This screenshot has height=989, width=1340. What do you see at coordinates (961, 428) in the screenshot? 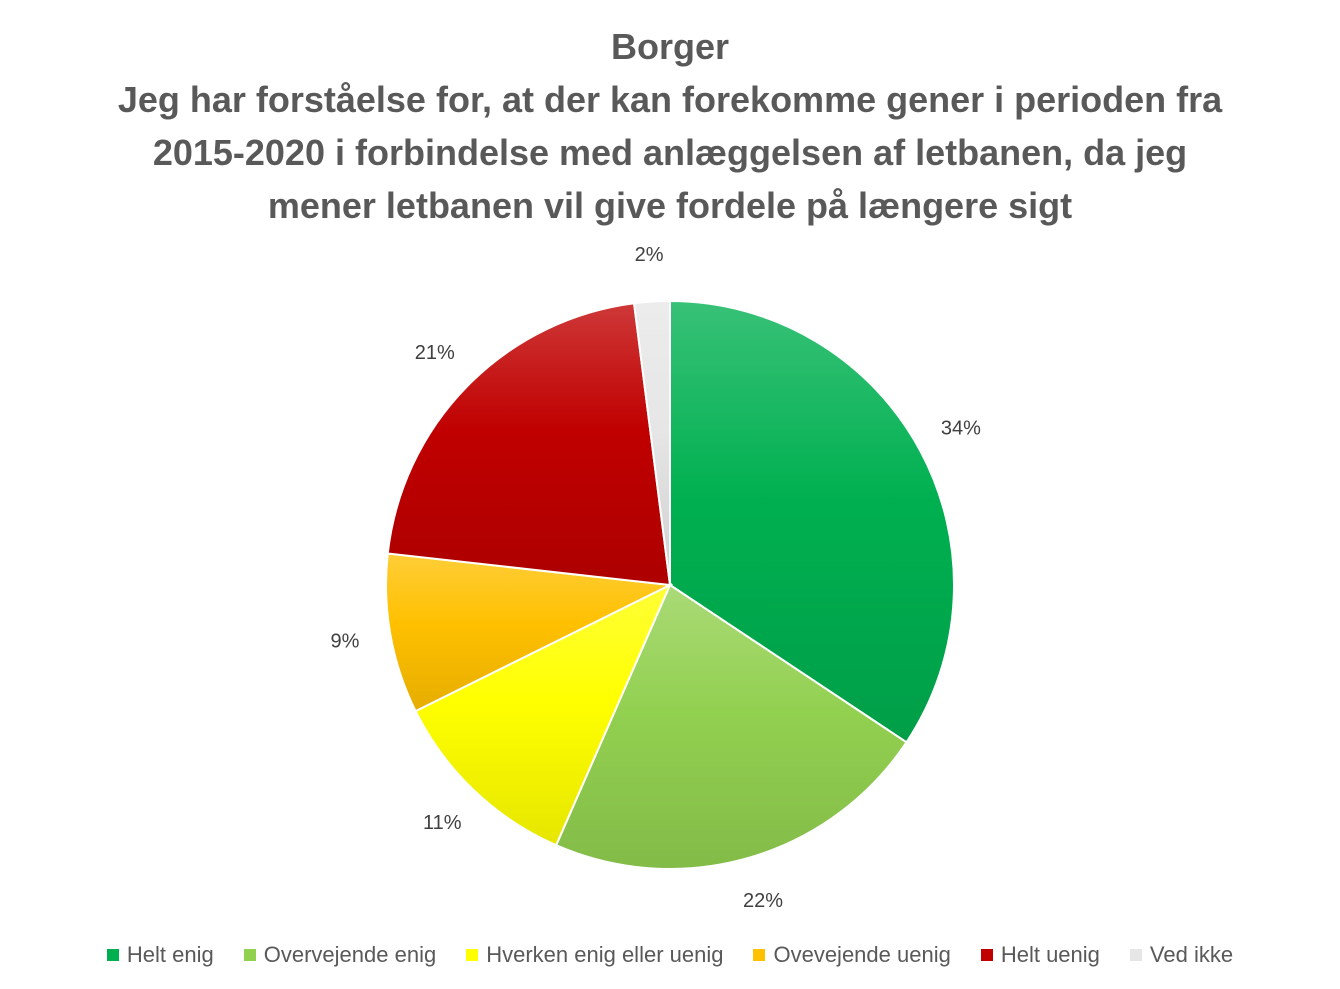
I see `pie-data-label: 34%` at bounding box center [961, 428].